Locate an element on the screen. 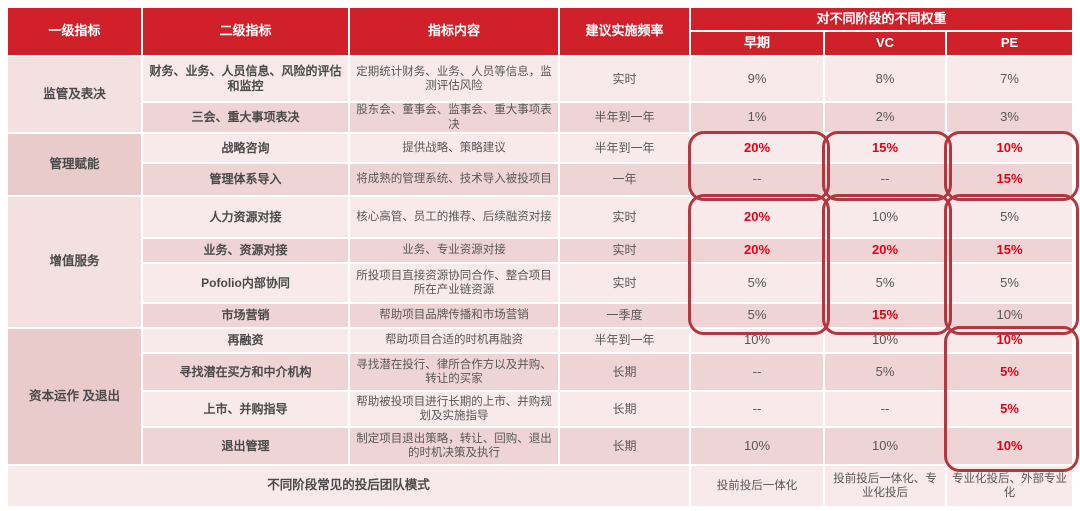 The image size is (1080, 511). group-label-supervision-voting: 监管及表决 is located at coordinates (74, 94).